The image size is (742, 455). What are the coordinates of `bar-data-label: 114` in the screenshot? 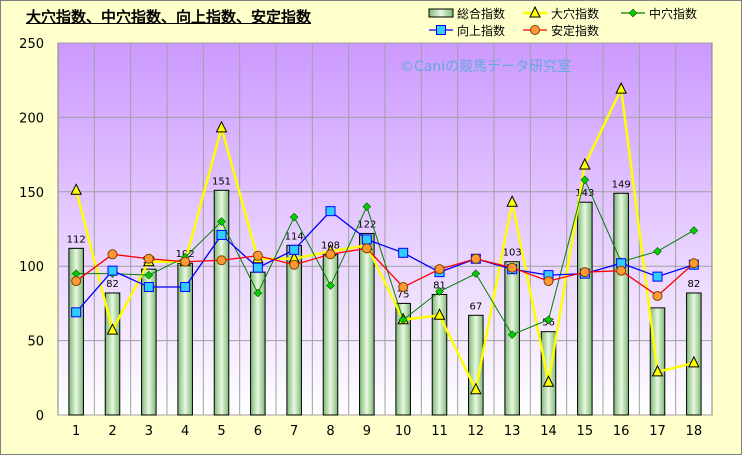 It's located at (294, 236).